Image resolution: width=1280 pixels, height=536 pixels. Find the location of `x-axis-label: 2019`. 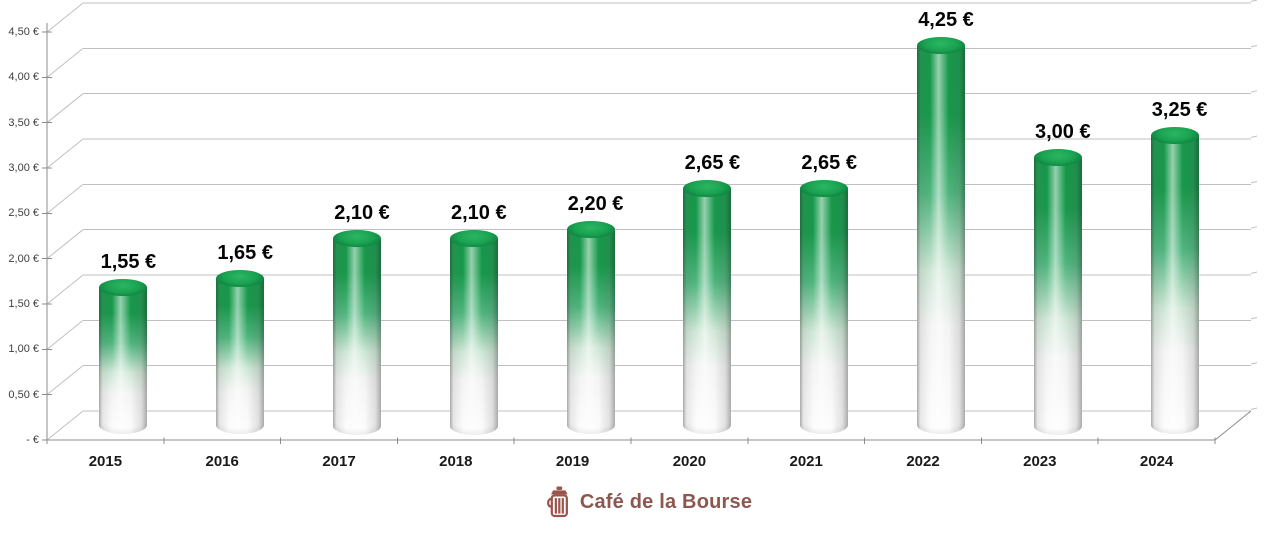

x-axis-label: 2019 is located at coordinates (572, 461).